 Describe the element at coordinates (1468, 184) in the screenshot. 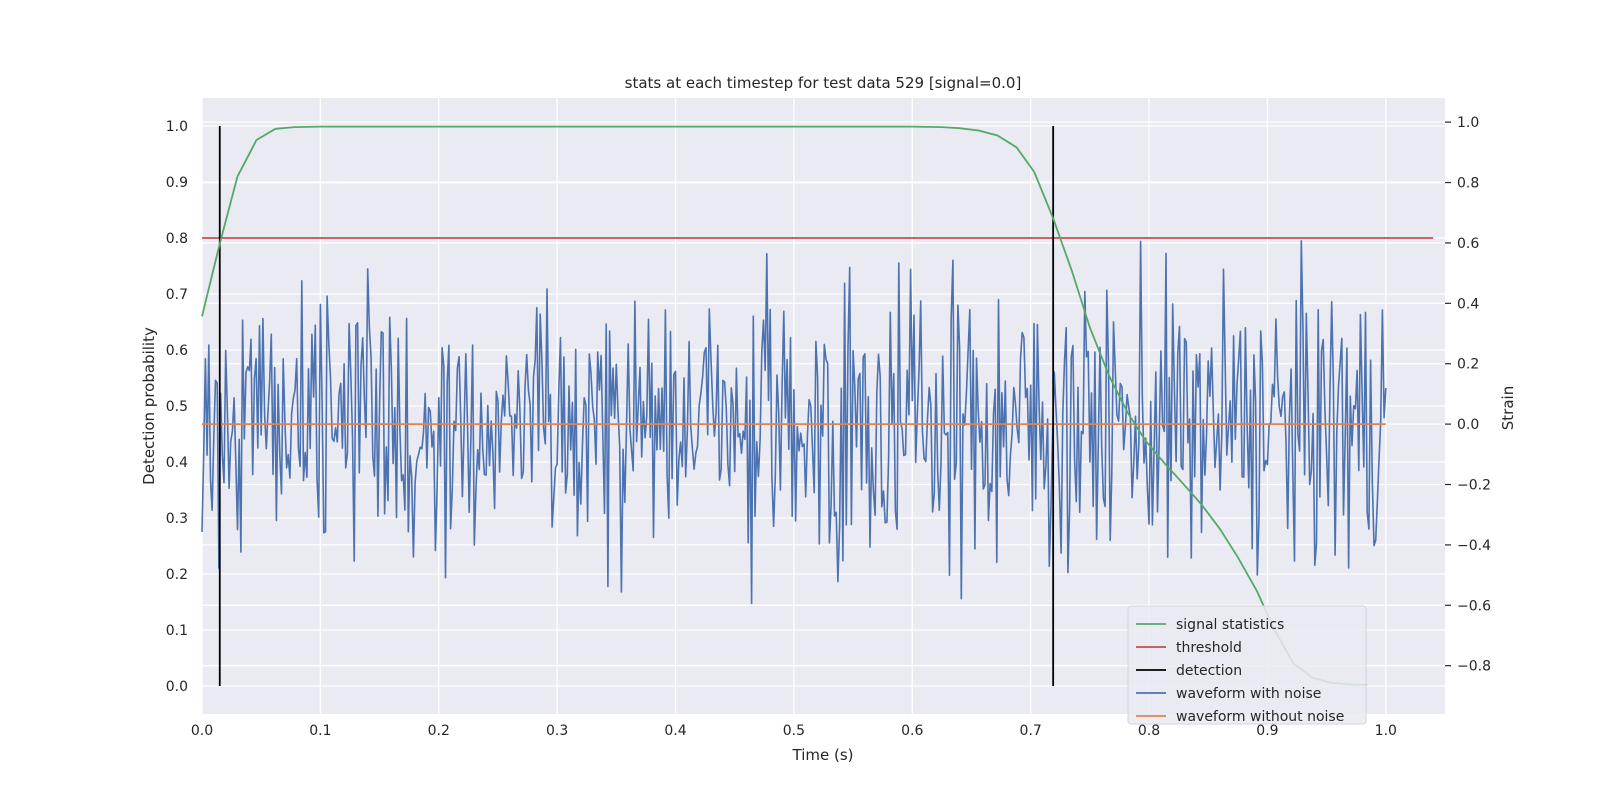

I see `y-tick-label-right: 0.8` at that location.